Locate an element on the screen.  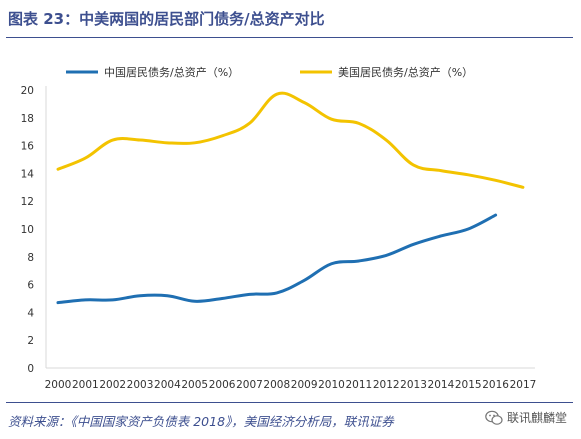
x-tick-label: 2017 is located at coordinates (523, 385).